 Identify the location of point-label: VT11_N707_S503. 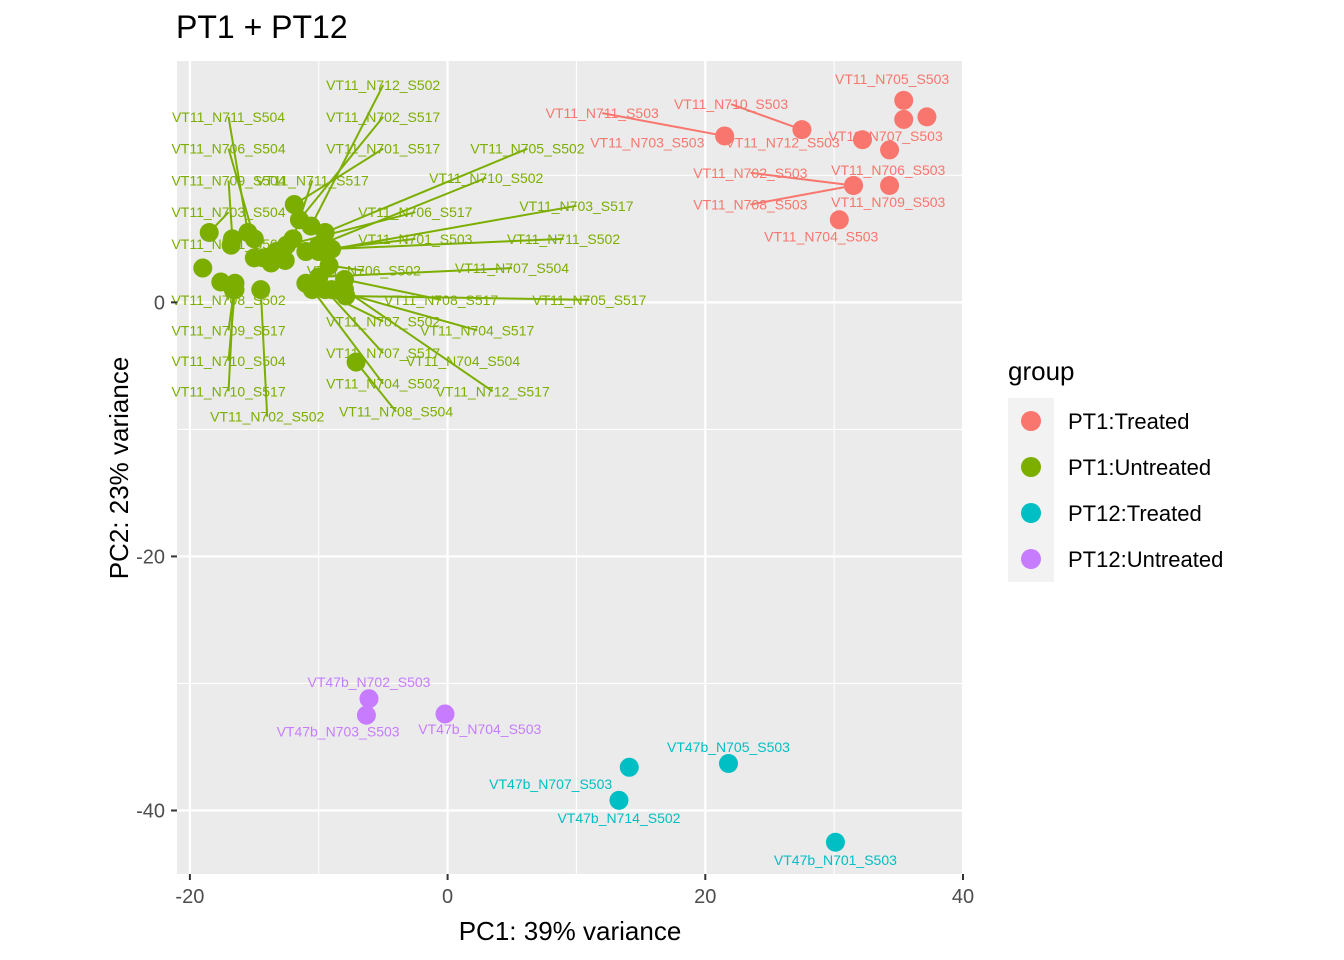
(886, 136).